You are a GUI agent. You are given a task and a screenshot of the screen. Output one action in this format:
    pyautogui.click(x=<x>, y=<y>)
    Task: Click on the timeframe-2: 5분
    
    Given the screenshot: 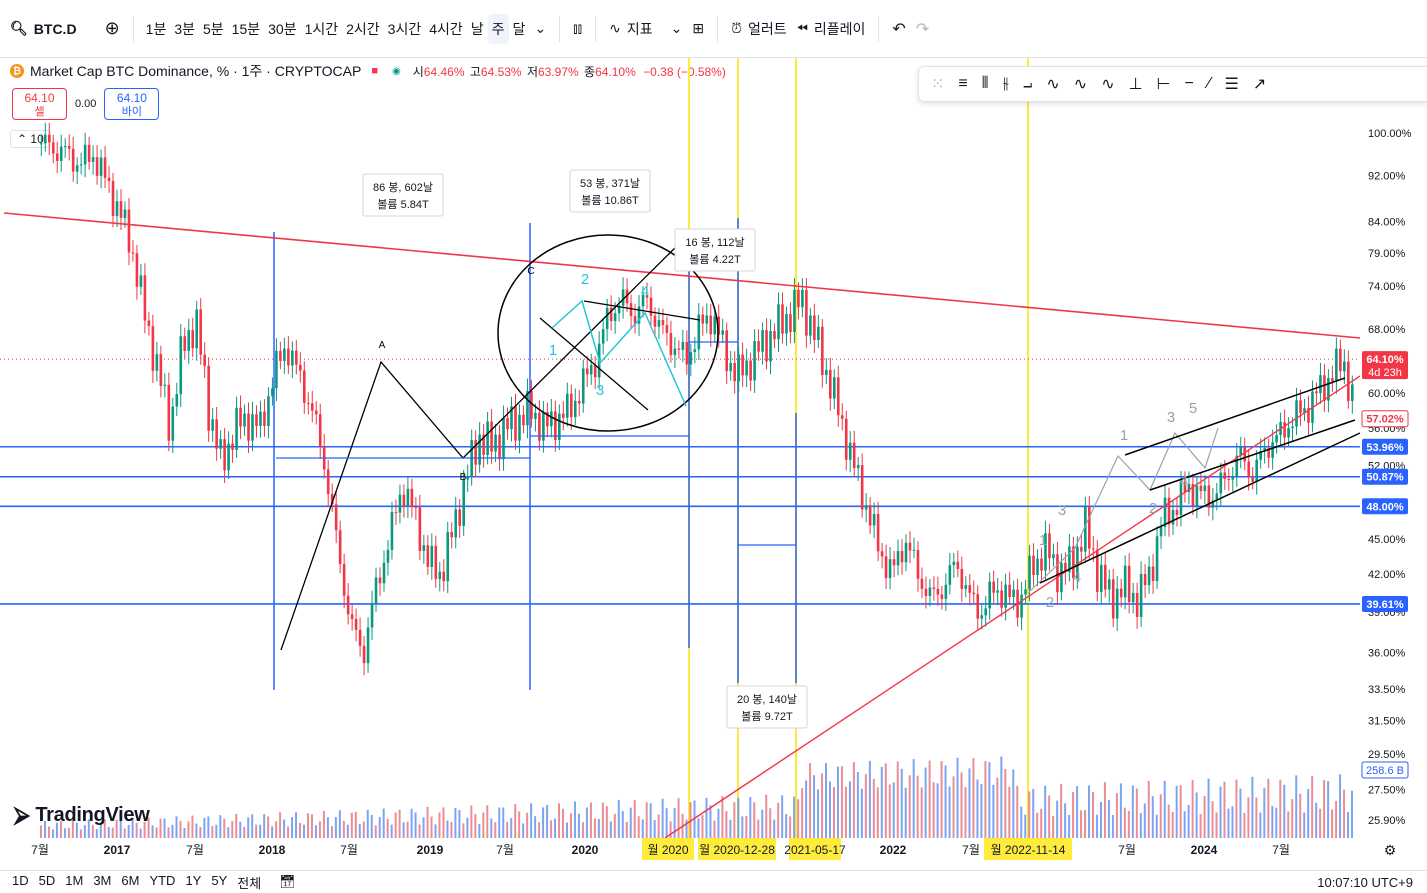 What is the action you would take?
    pyautogui.click(x=213, y=28)
    